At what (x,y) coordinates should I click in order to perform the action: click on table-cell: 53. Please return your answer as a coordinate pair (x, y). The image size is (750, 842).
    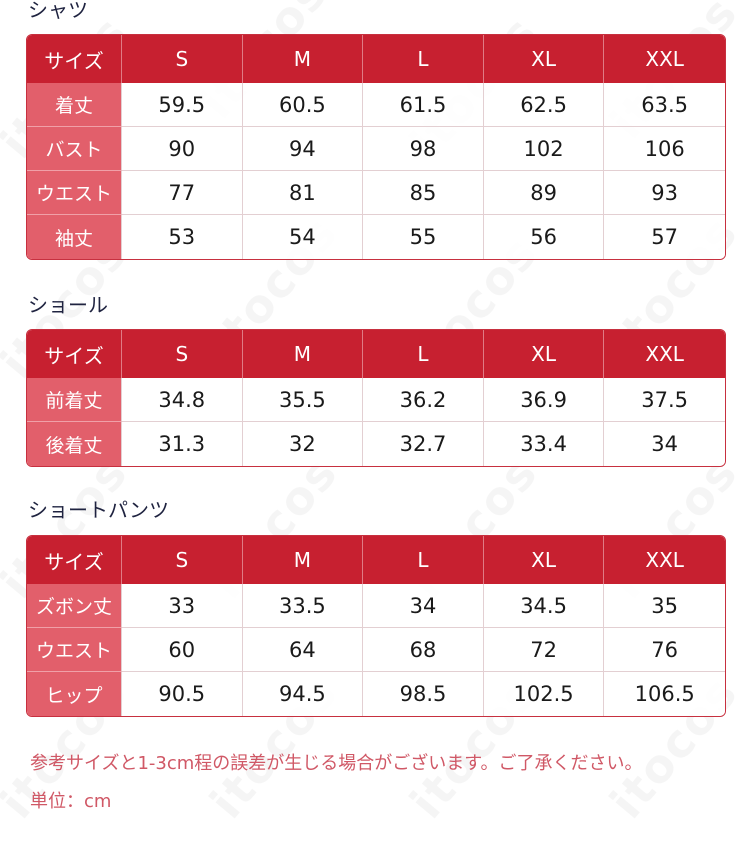
    Looking at the image, I should click on (182, 237).